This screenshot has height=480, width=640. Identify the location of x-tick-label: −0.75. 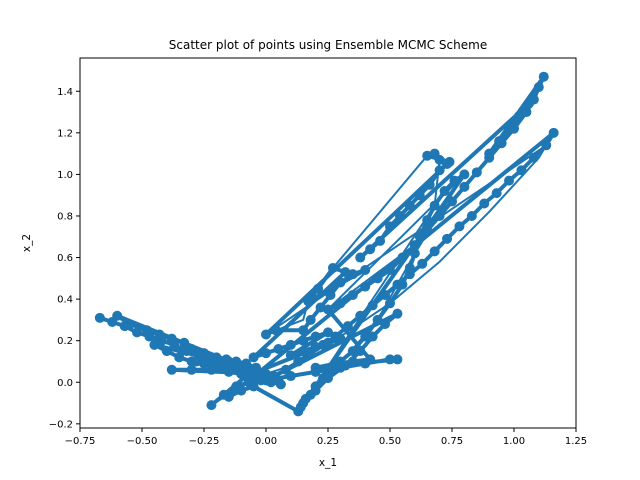
(80, 441).